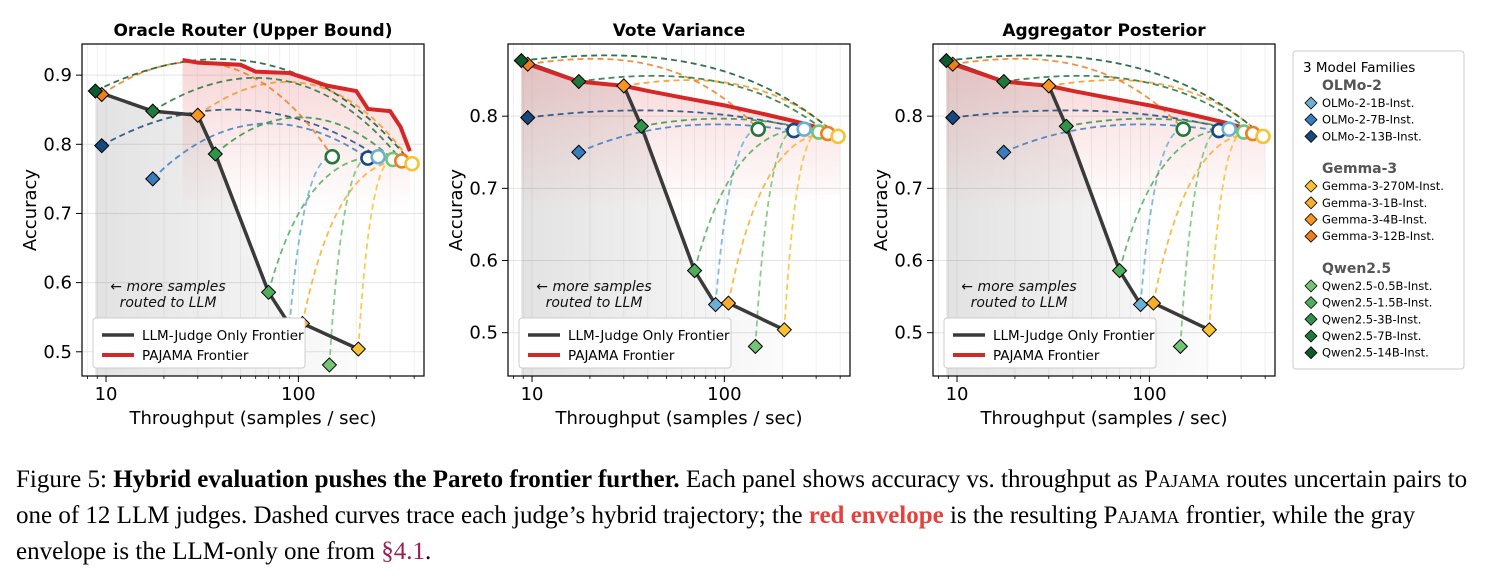 The width and height of the screenshot is (1489, 585). Describe the element at coordinates (483, 333) in the screenshot. I see `y-tick-label: 0.5` at that location.